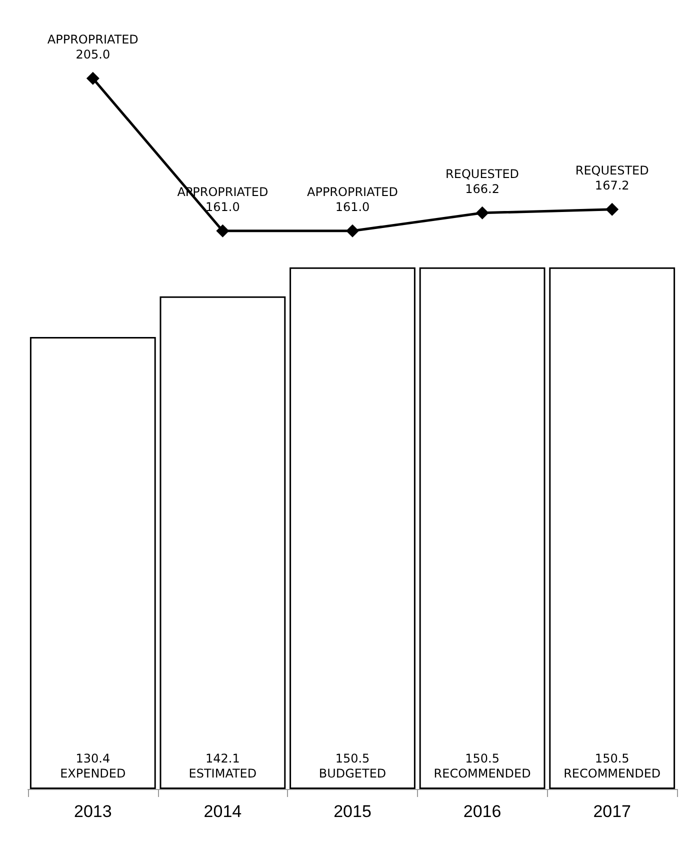 The image size is (691, 842). What do you see at coordinates (612, 177) in the screenshot?
I see `data-label: REQUESTED 167.2` at bounding box center [612, 177].